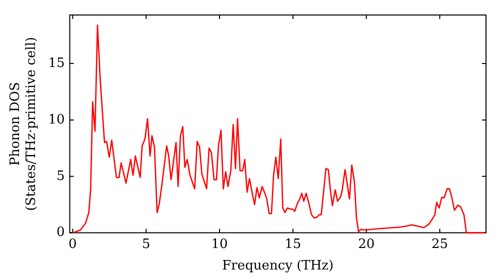  Describe the element at coordinates (56, 63) in the screenshot. I see `y-tick-label: 15` at that location.